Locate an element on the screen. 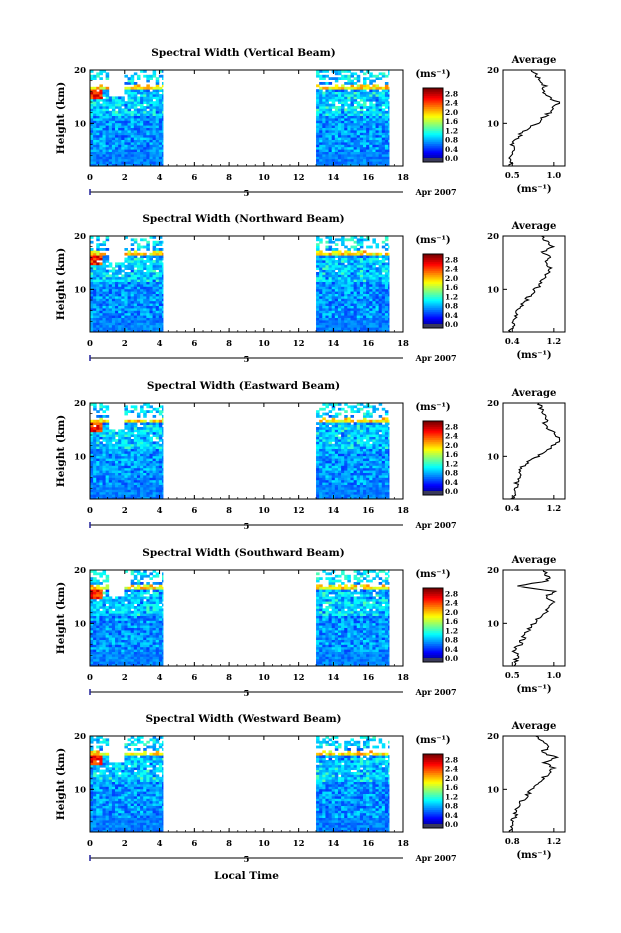 This screenshot has width=621, height=933. colorbar-tick-label: 2.0 is located at coordinates (451, 278).